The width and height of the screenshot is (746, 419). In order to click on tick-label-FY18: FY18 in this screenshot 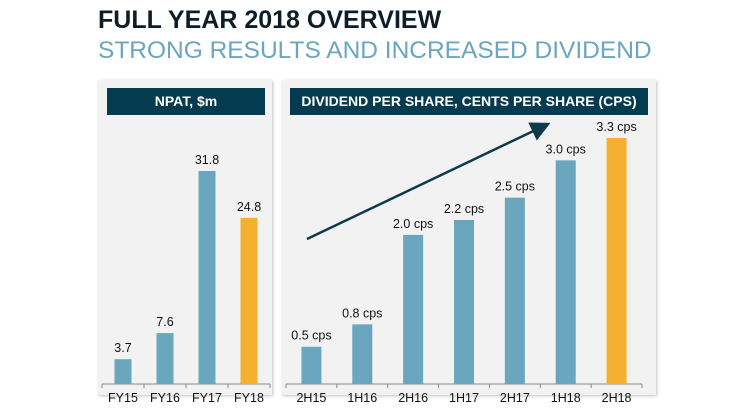, I will do `click(249, 398)`.